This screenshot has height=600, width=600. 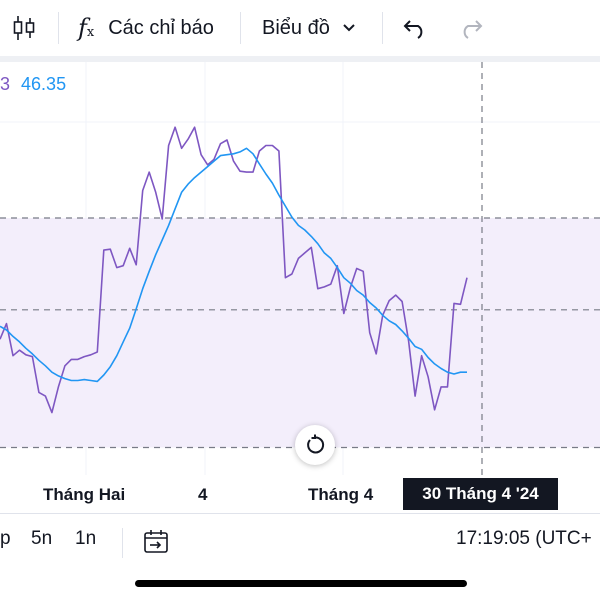 What do you see at coordinates (341, 494) in the screenshot?
I see `x-axis-label: Tháng 4` at bounding box center [341, 494].